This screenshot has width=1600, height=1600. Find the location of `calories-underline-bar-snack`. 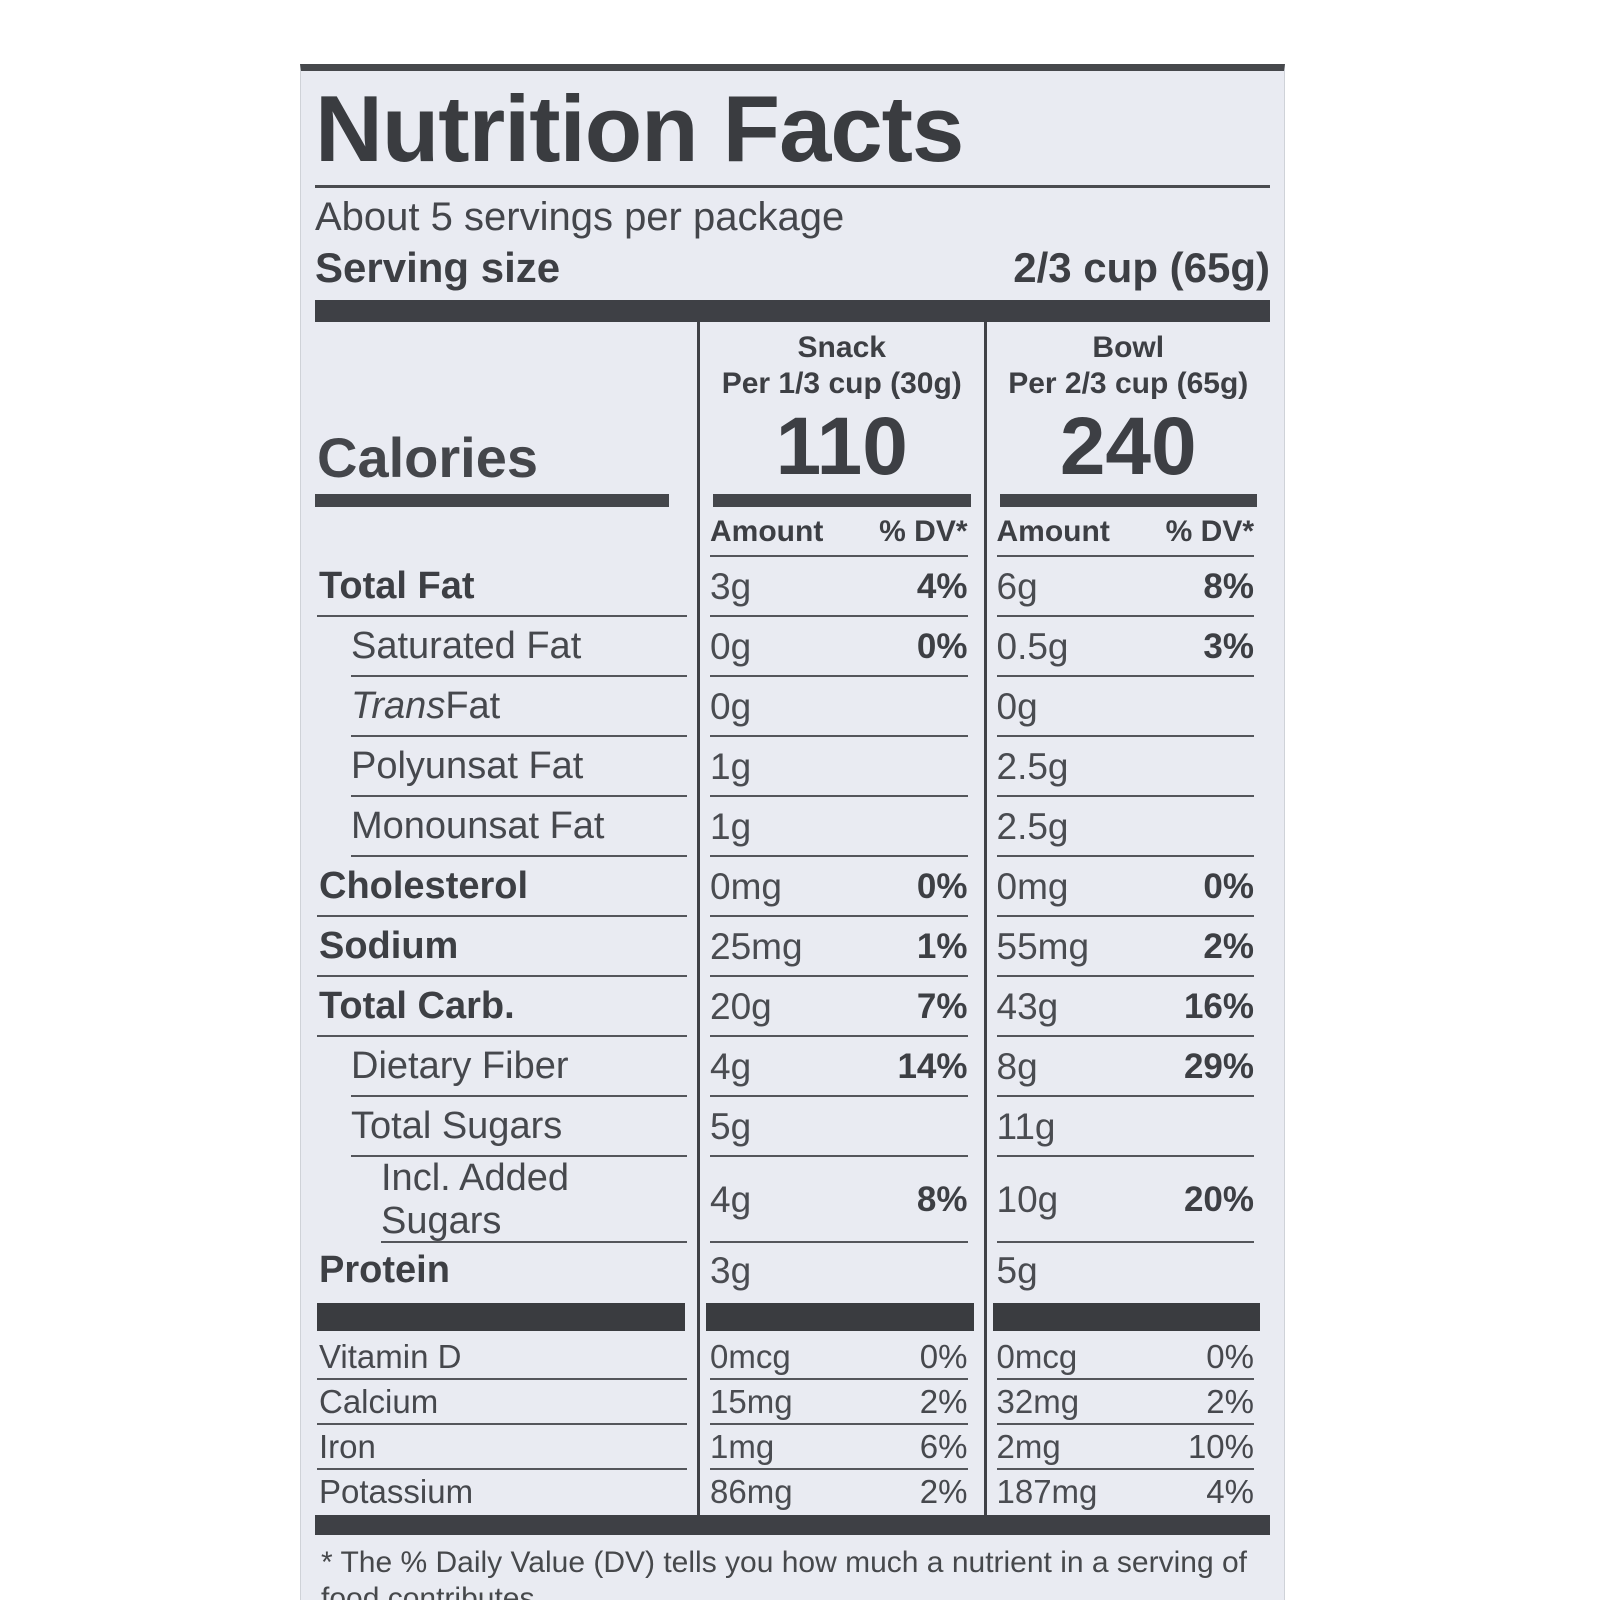

calories-underline-bar-snack is located at coordinates (842, 500).